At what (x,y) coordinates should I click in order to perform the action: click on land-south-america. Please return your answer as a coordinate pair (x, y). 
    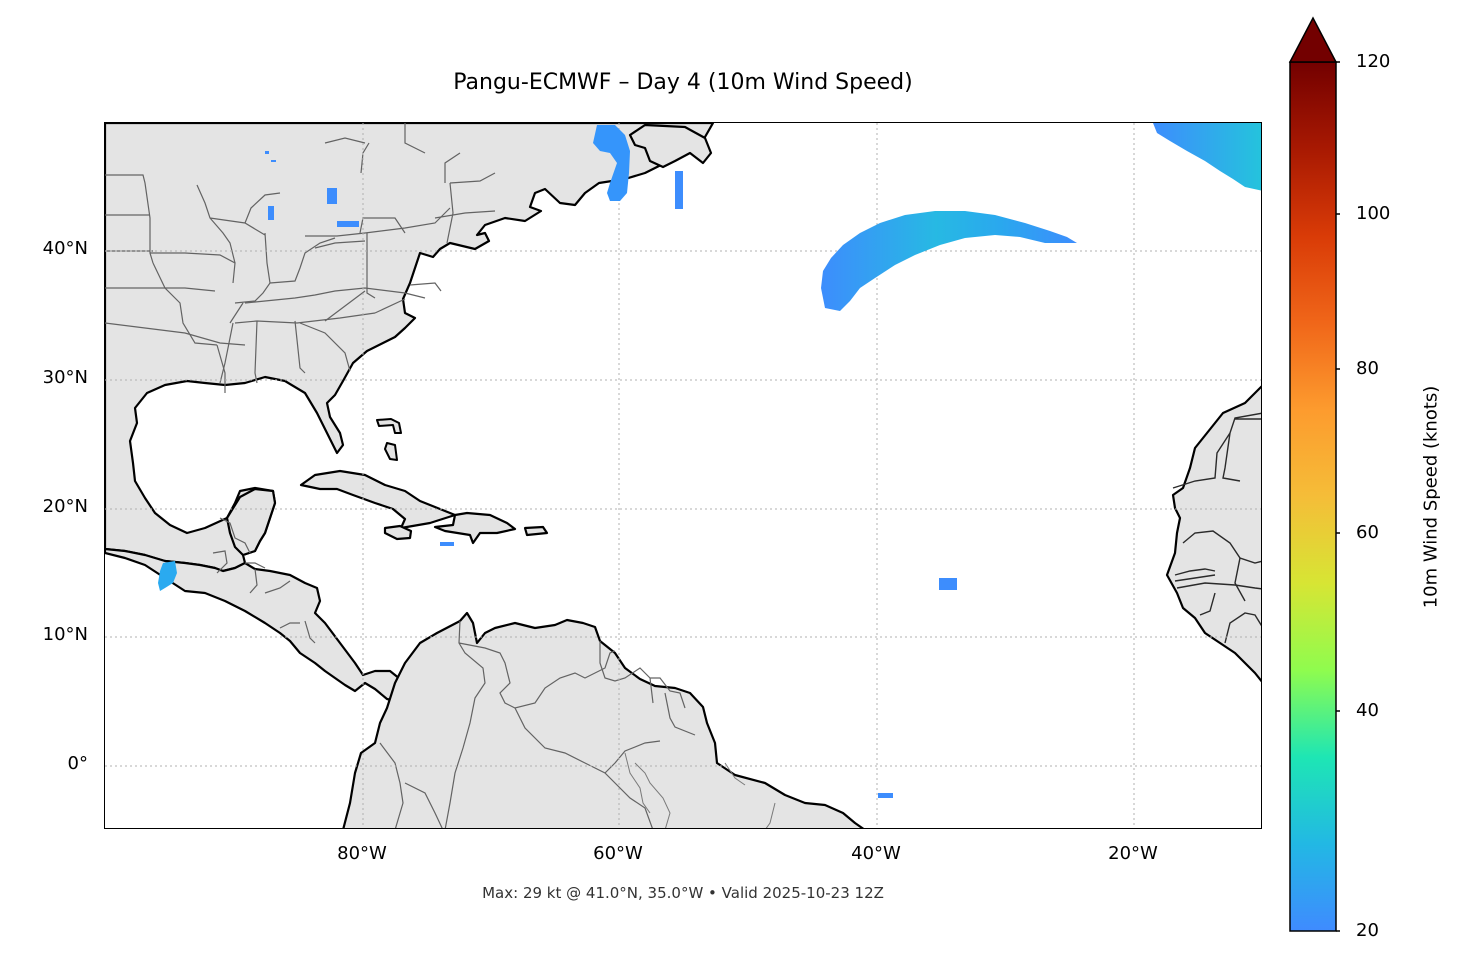
    Looking at the image, I should click on (603, 719).